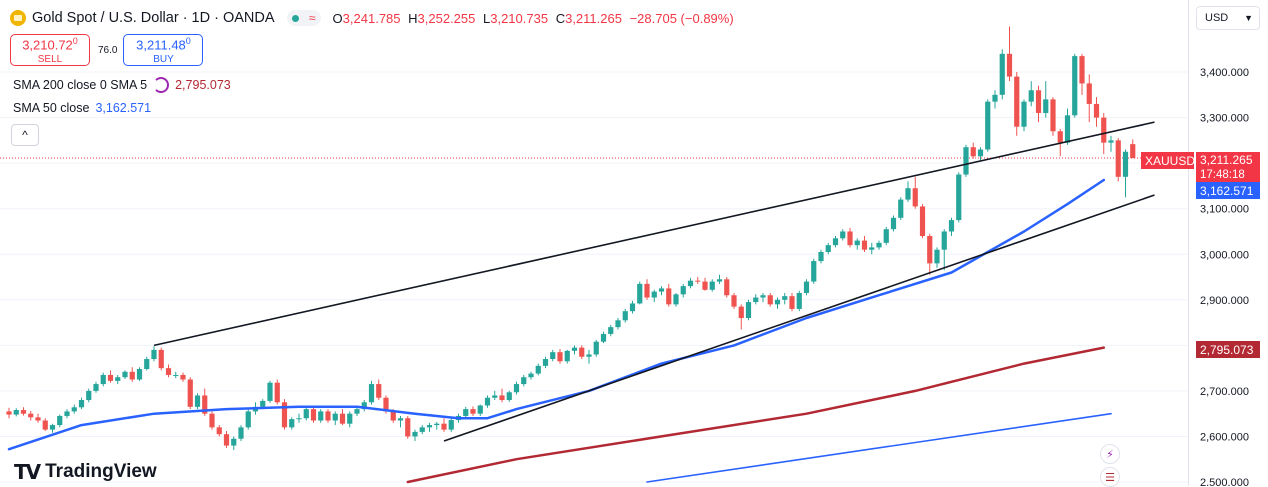 This screenshot has height=487, width=1268. Describe the element at coordinates (153, 18) in the screenshot. I see `symbol-title: Gold Spot / U.S. Dollar · 1D · OANDA` at that location.